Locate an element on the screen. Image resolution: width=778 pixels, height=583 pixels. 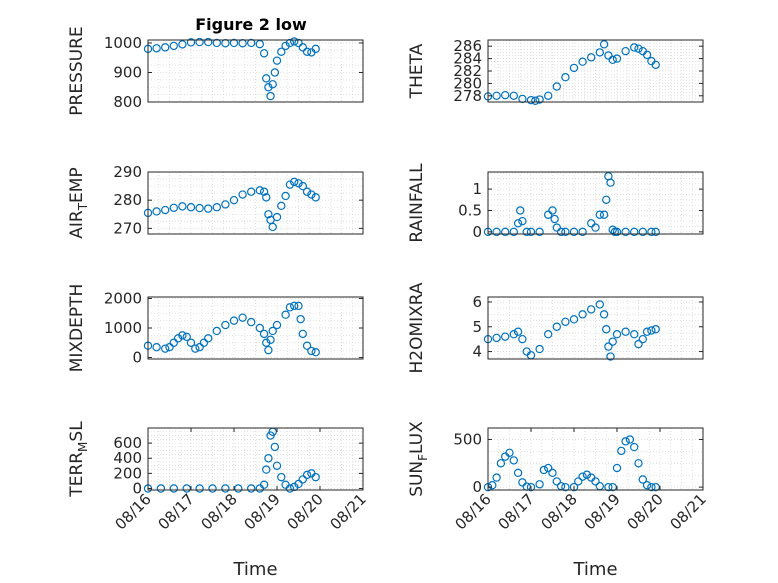
y-tick-label: 286 is located at coordinates (467, 46).